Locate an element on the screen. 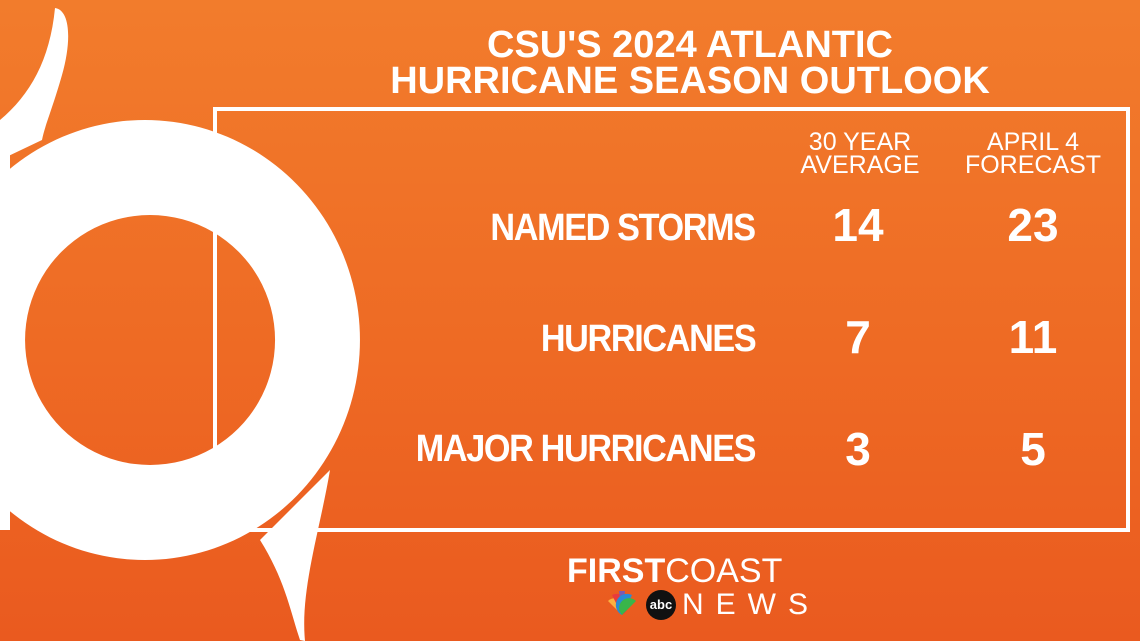  network-logo: abc is located at coordinates (661, 605).